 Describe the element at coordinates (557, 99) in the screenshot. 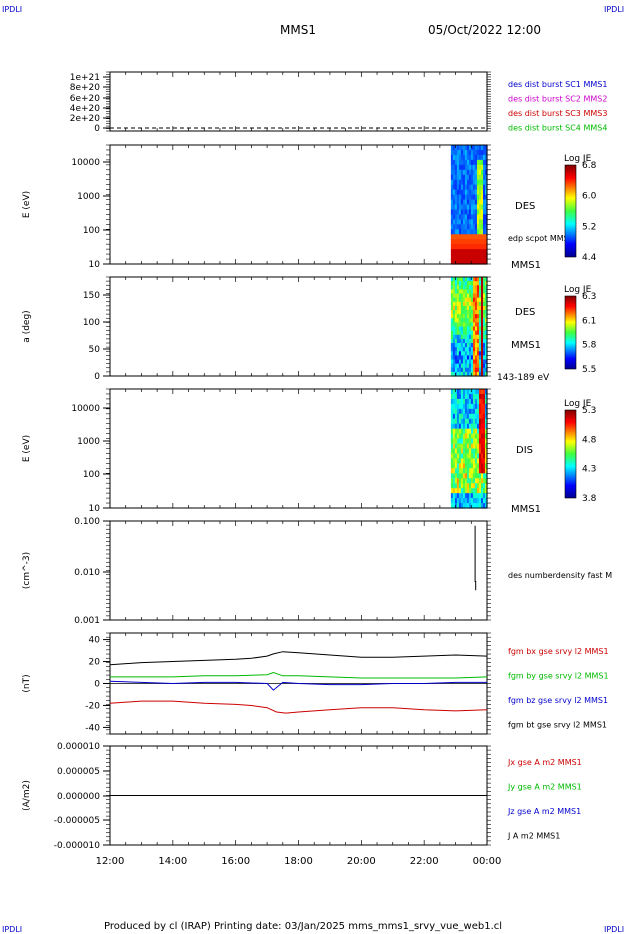

I see `dist-burst-legend-item: des dist burst SC2 MMS2` at that location.